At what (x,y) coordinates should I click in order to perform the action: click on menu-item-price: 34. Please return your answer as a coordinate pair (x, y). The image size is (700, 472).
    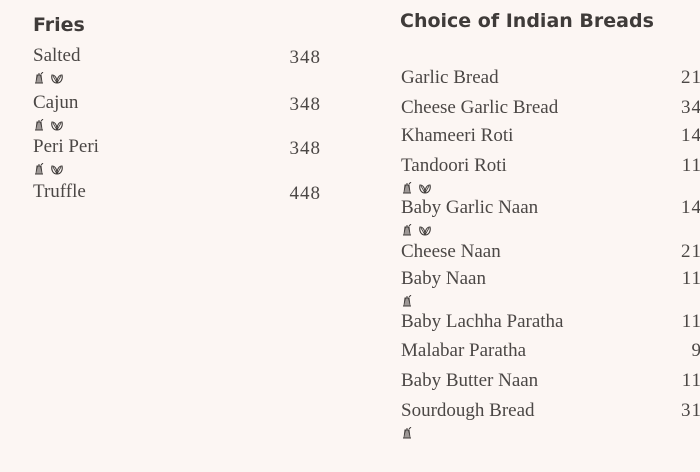
    Looking at the image, I should click on (690, 107).